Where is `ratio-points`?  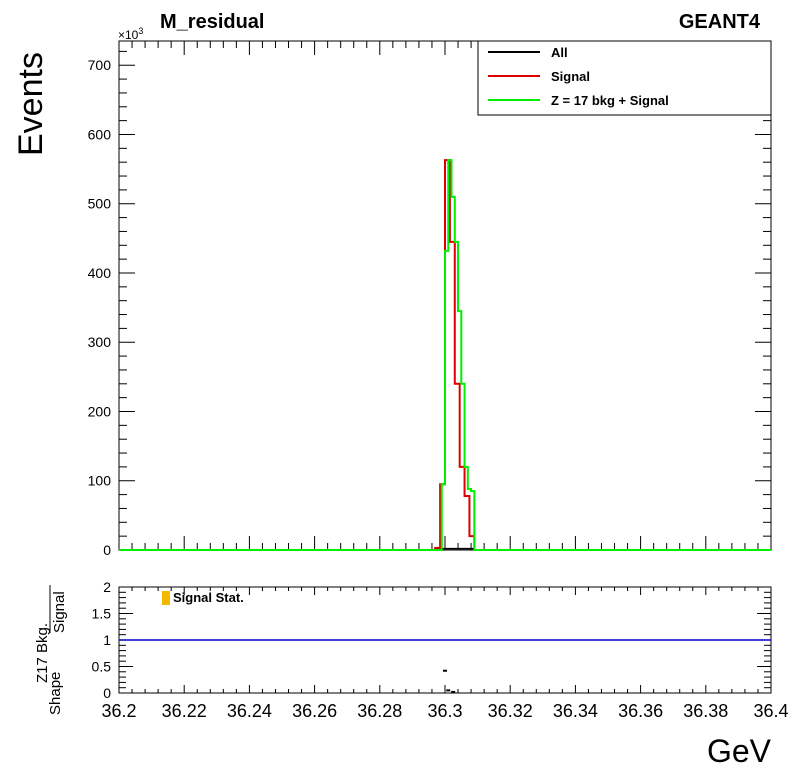
ratio-points is located at coordinates (445, 666).